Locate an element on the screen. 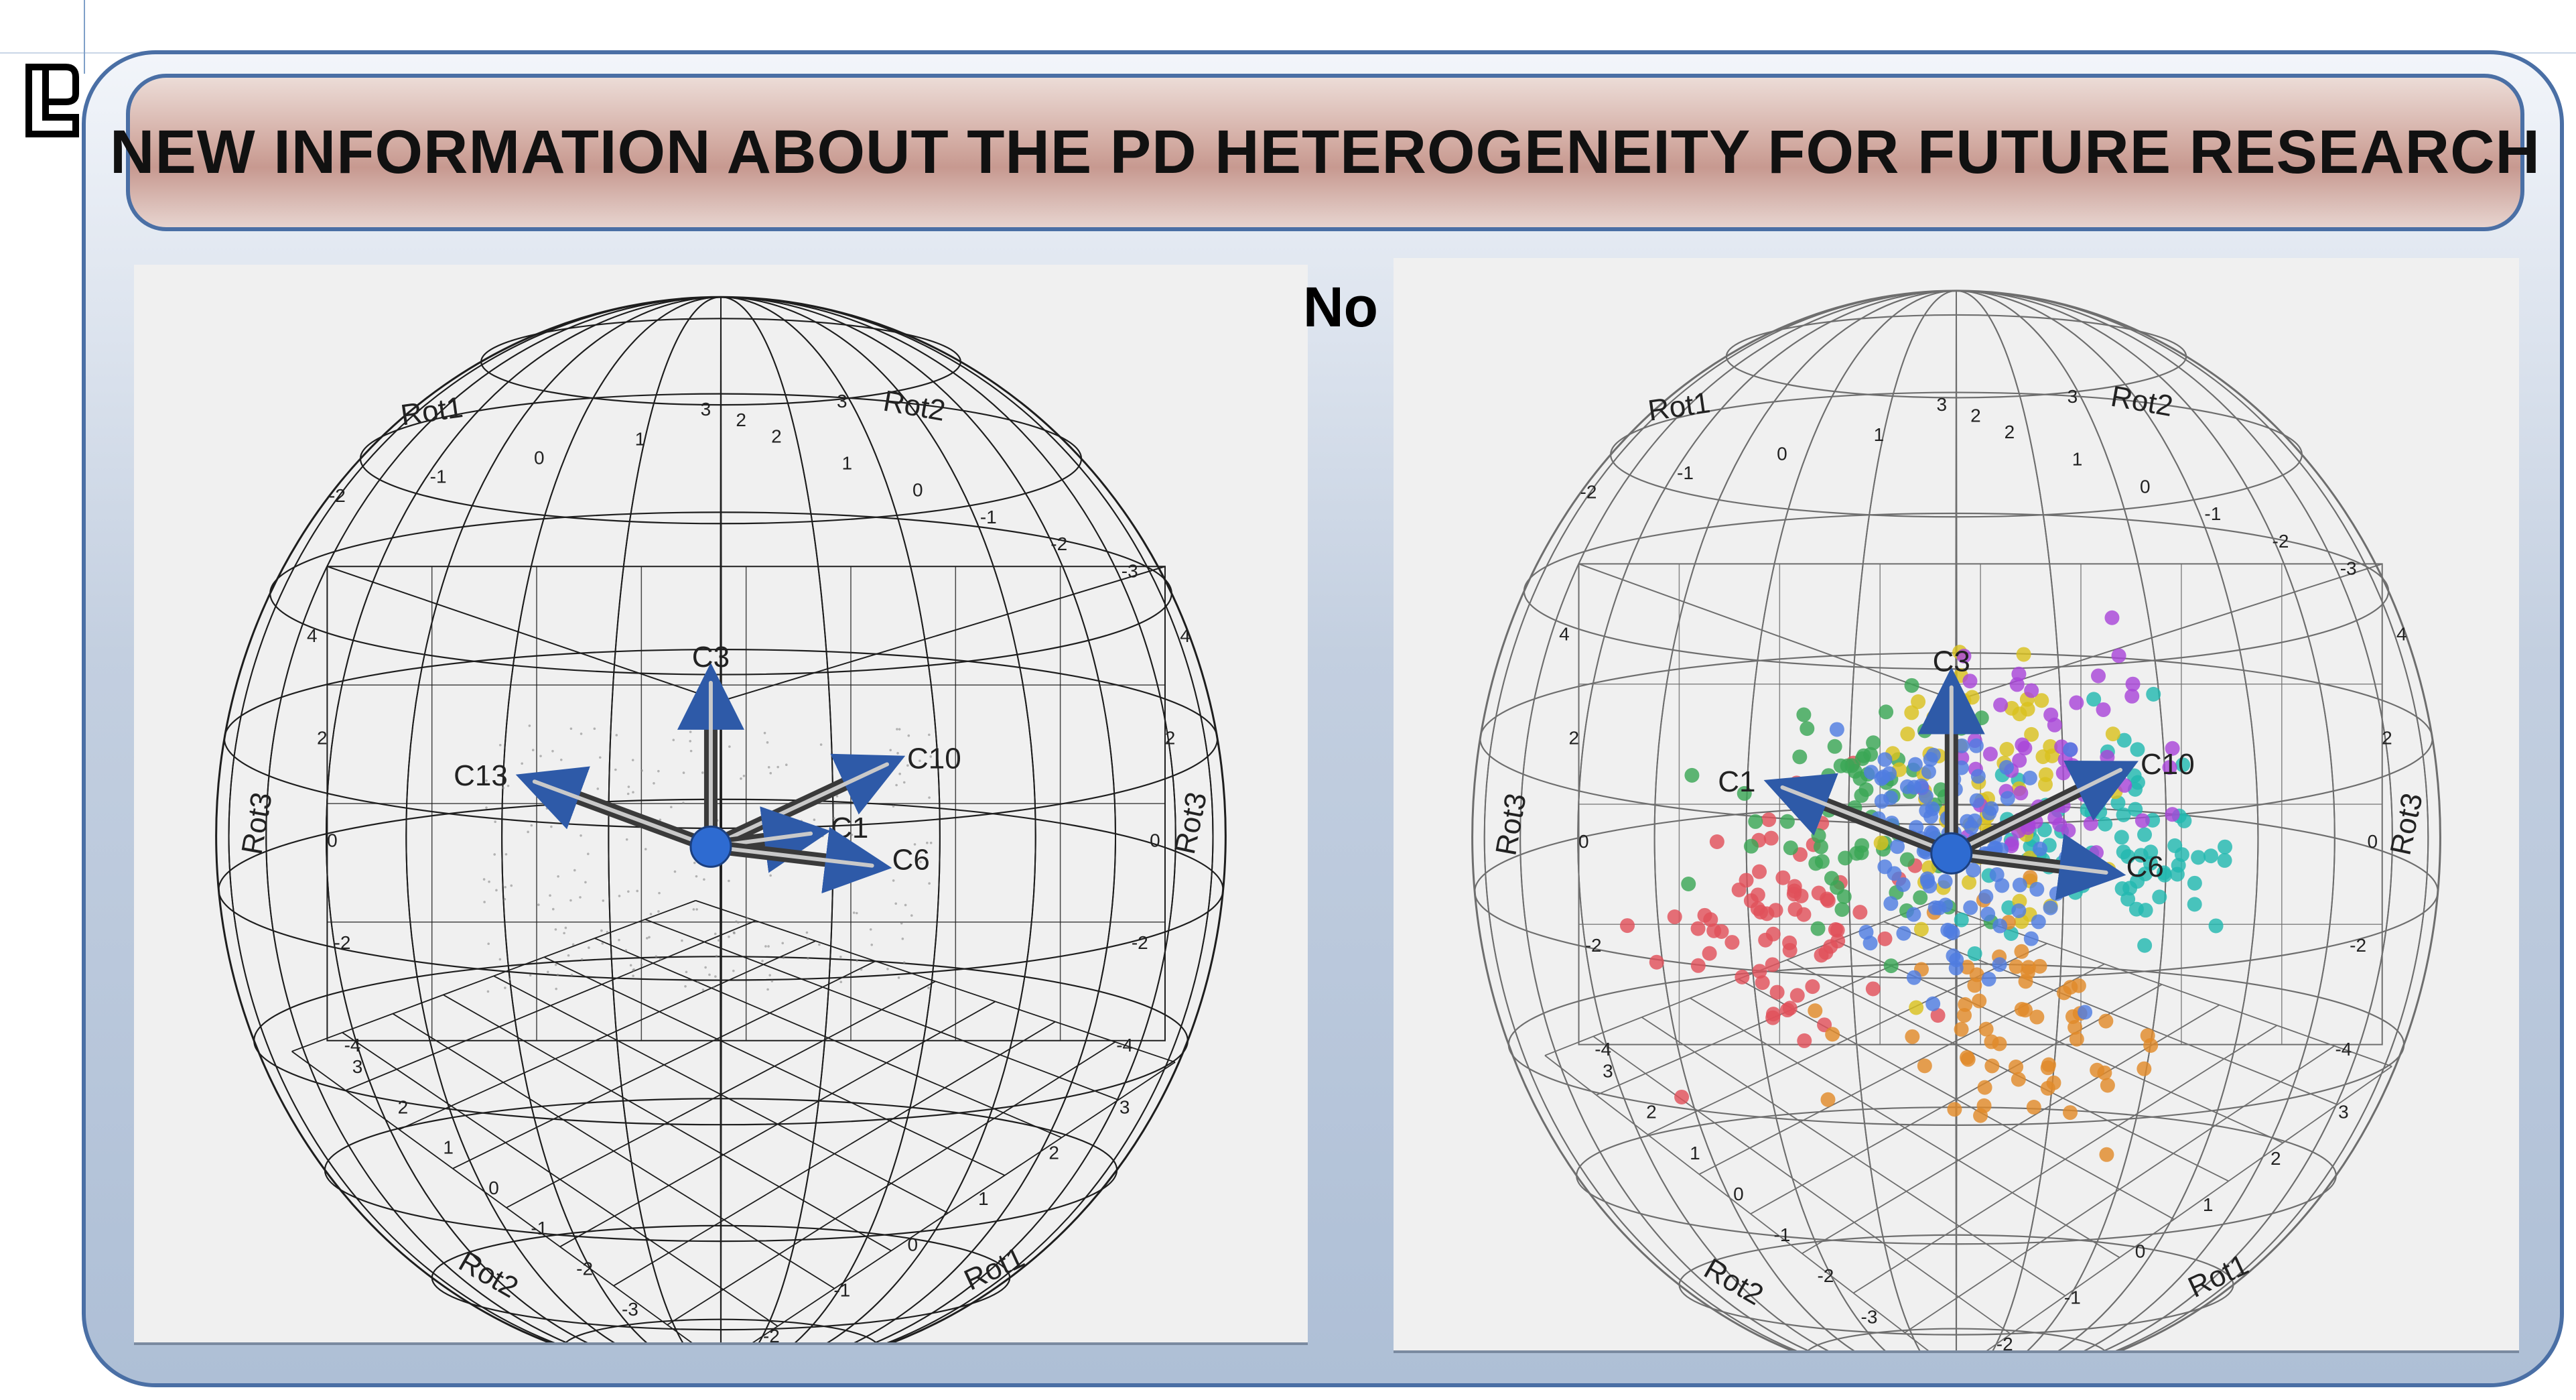 The width and height of the screenshot is (2576, 1400). tick-label: 0 is located at coordinates (539, 457).